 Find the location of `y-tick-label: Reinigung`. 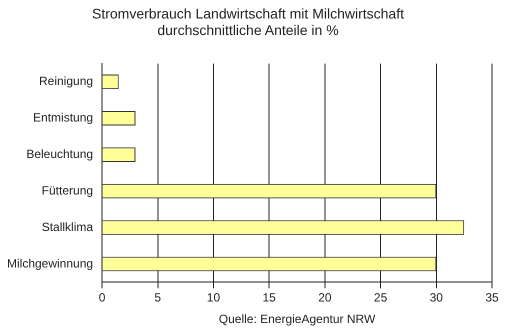

y-tick-label: Reinigung is located at coordinates (66, 81).